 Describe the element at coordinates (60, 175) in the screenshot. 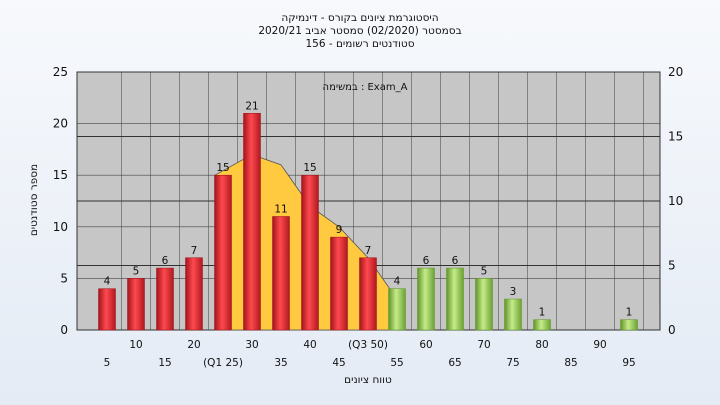

I see `y-left-tick-label: 15` at that location.